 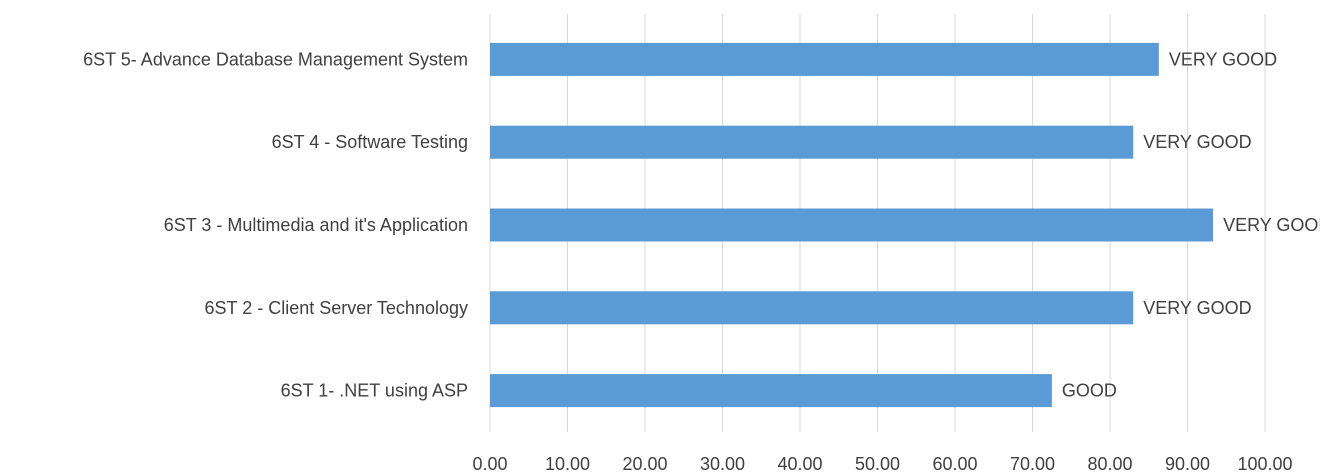 I want to click on x-tick-label: 100.00, so click(x=1264, y=463).